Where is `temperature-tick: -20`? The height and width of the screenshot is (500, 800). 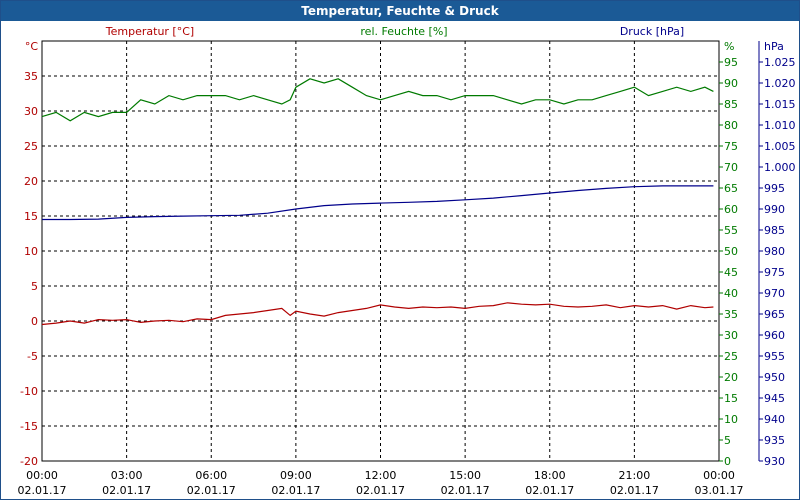
temperature-tick: -20 is located at coordinates (29, 461).